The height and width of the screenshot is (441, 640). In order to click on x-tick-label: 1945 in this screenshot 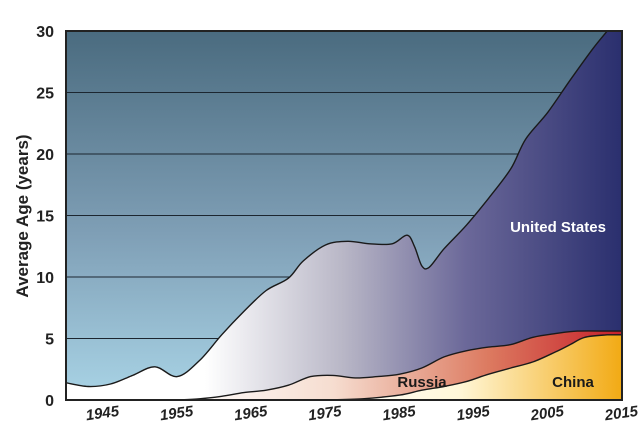, I will do `click(103, 414)`.